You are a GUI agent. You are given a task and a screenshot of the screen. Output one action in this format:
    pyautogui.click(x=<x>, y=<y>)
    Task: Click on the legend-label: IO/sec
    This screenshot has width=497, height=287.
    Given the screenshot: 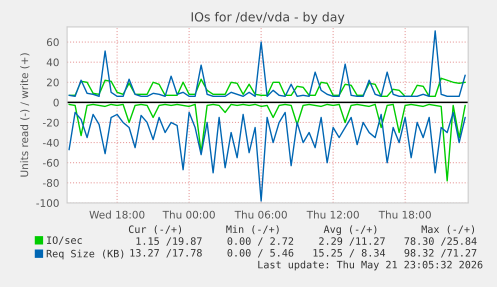 What is the action you would take?
    pyautogui.click(x=64, y=240)
    